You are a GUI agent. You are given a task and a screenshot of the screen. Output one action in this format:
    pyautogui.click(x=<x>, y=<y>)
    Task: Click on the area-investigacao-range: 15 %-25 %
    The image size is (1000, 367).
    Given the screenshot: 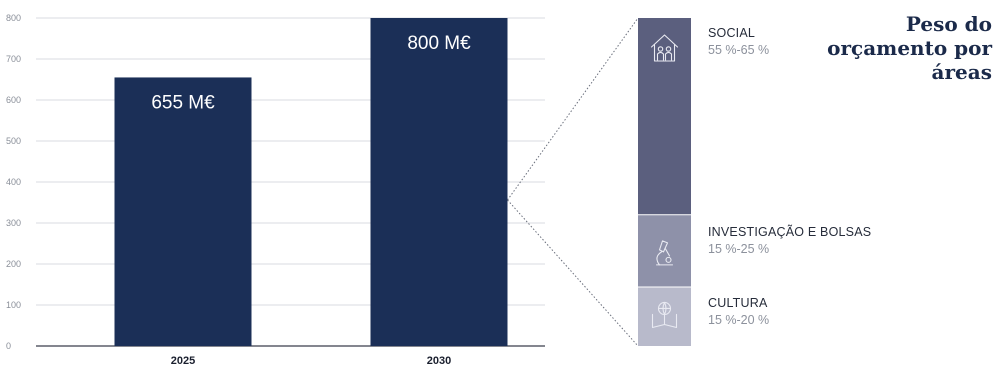 What is the action you would take?
    pyautogui.click(x=739, y=249)
    